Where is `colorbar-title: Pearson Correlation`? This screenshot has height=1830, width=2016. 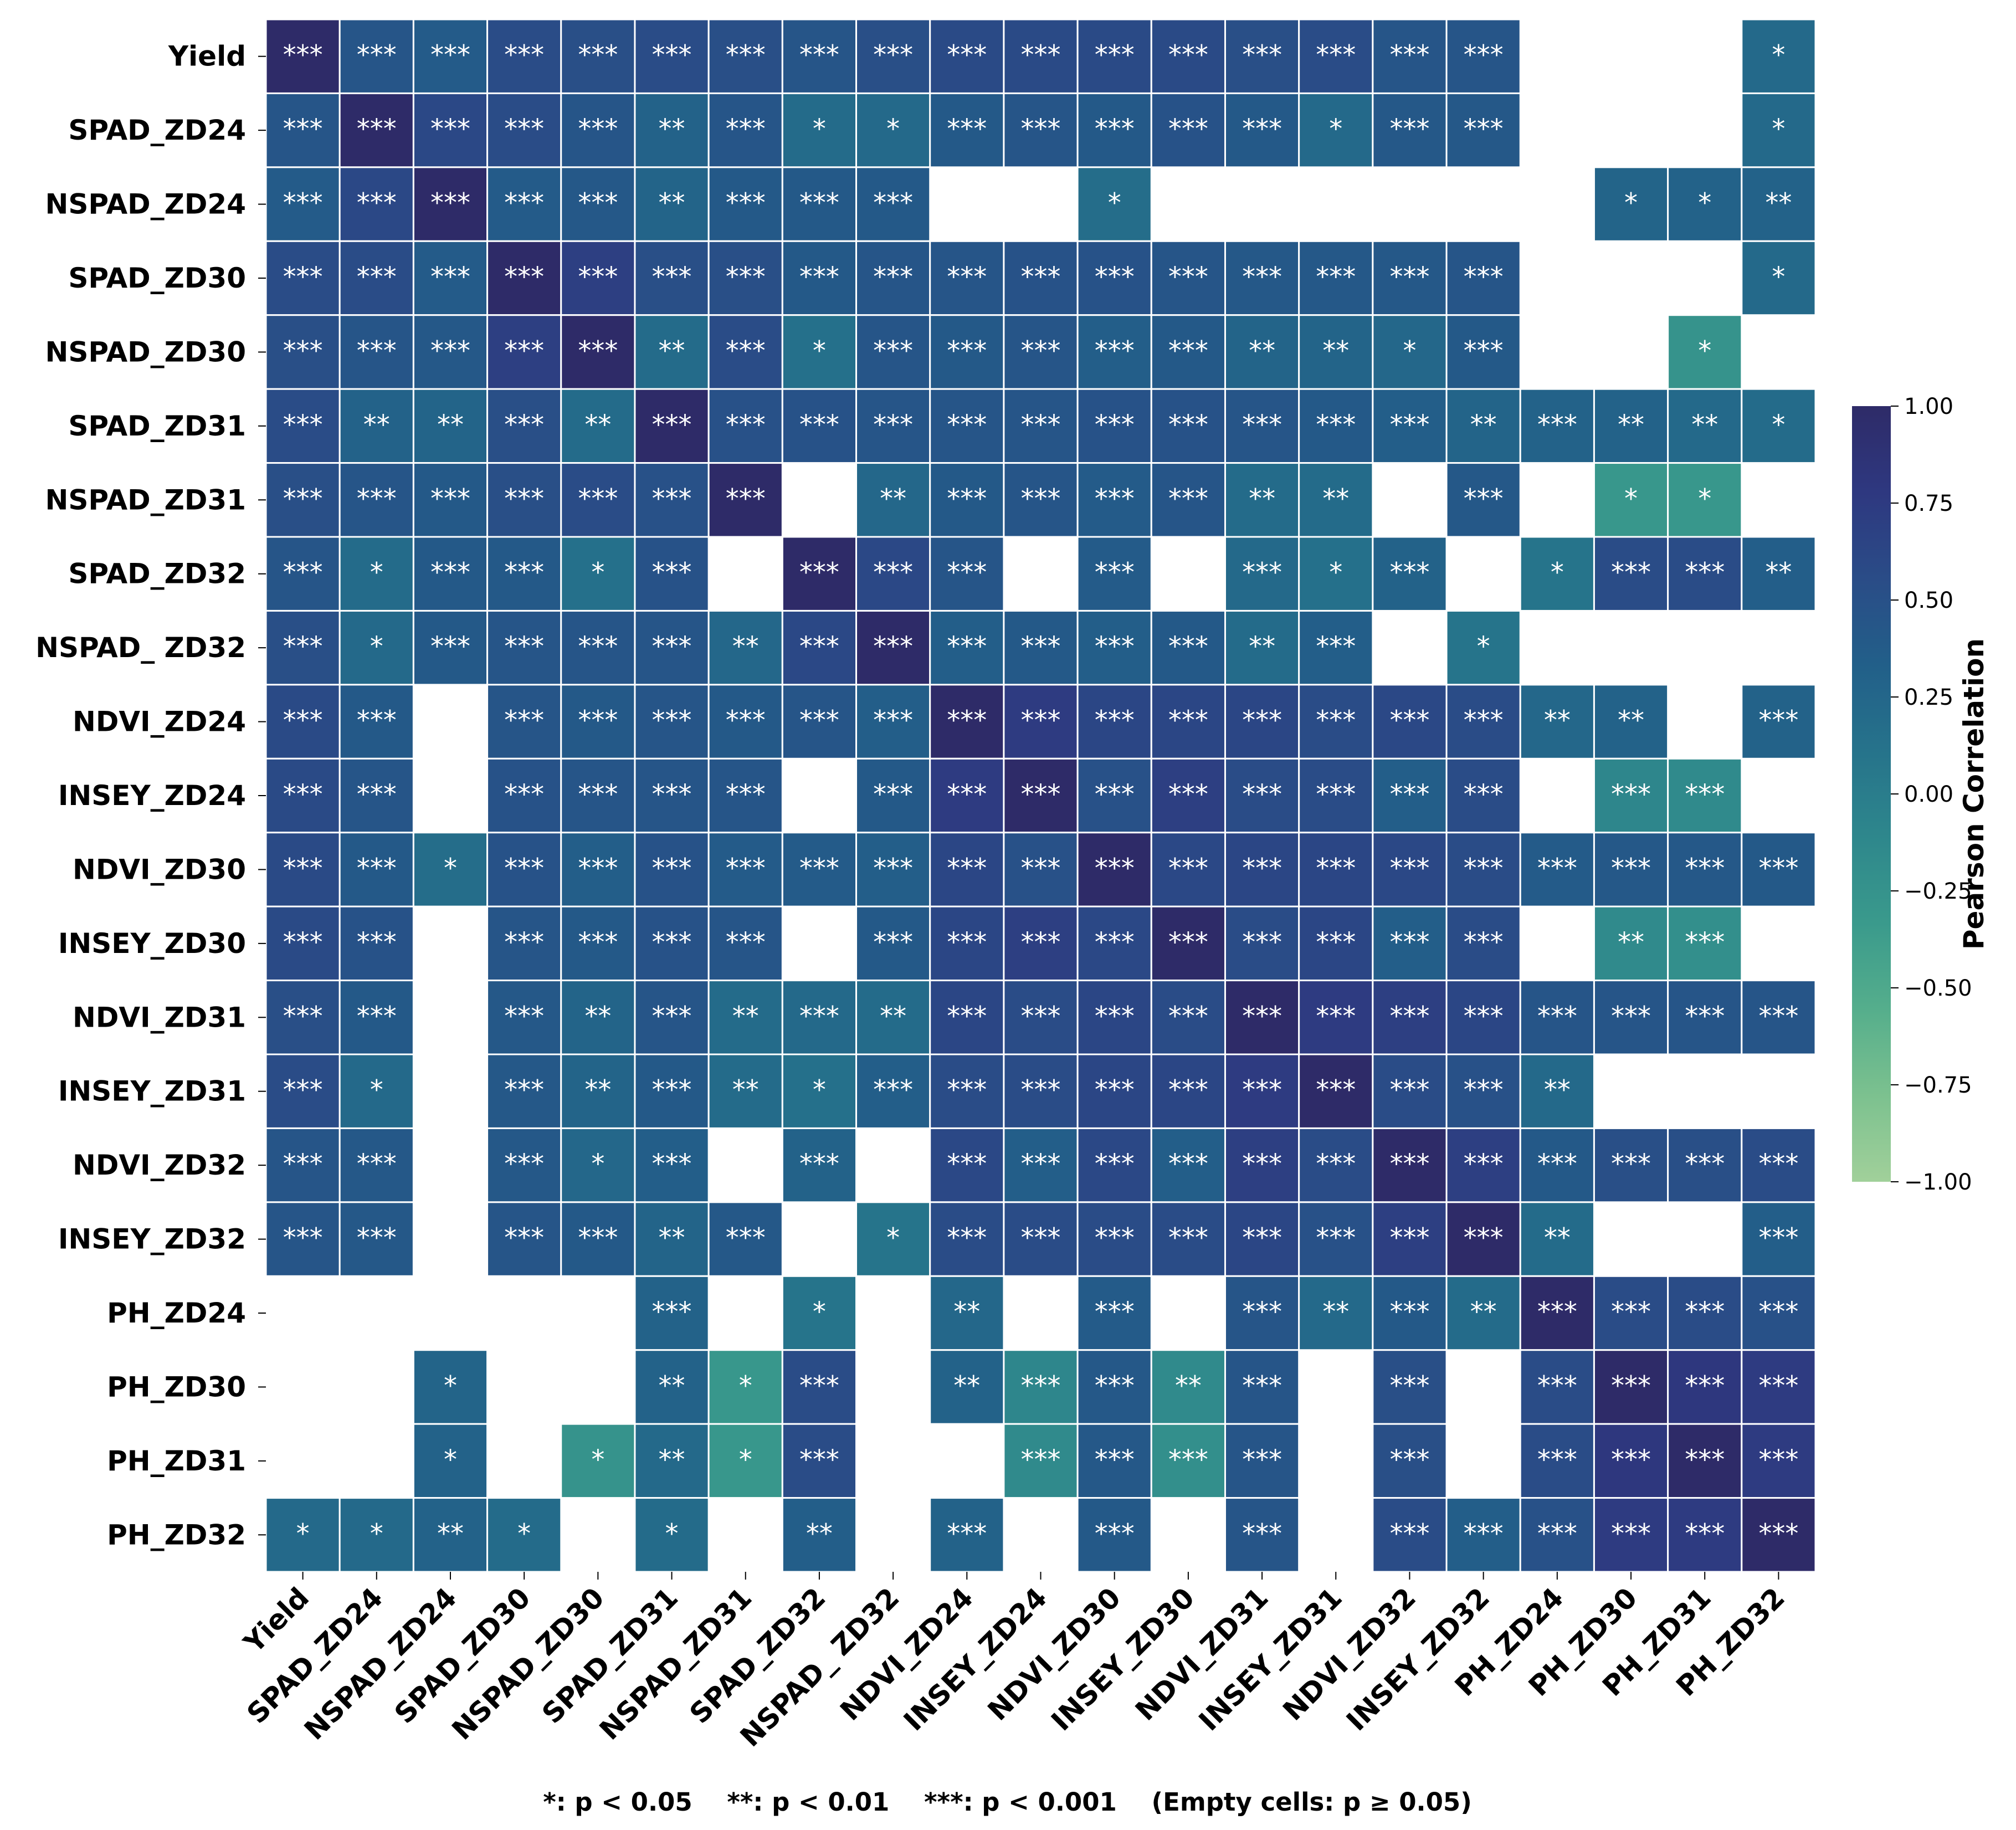
colorbar-title: Pearson Correlation is located at coordinates (1974, 794).